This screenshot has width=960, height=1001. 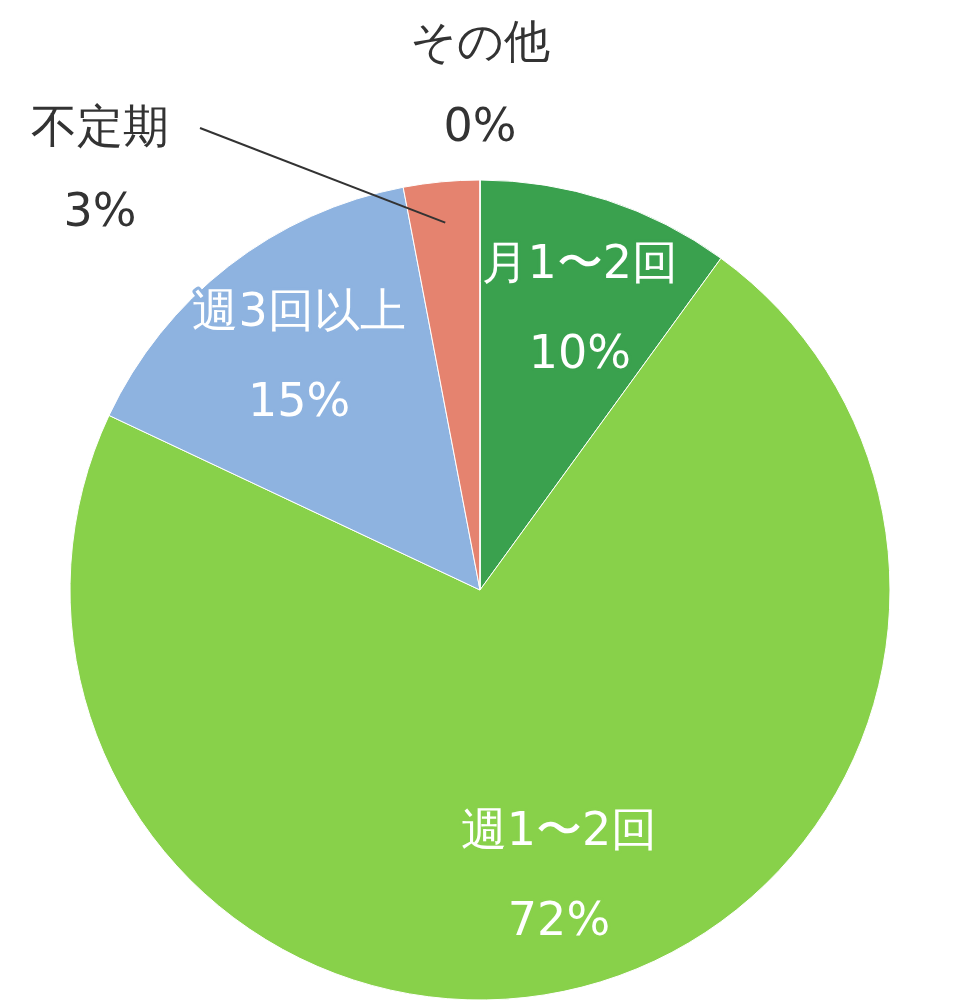 I want to click on slice-label: 月1〜2回, so click(x=580, y=262).